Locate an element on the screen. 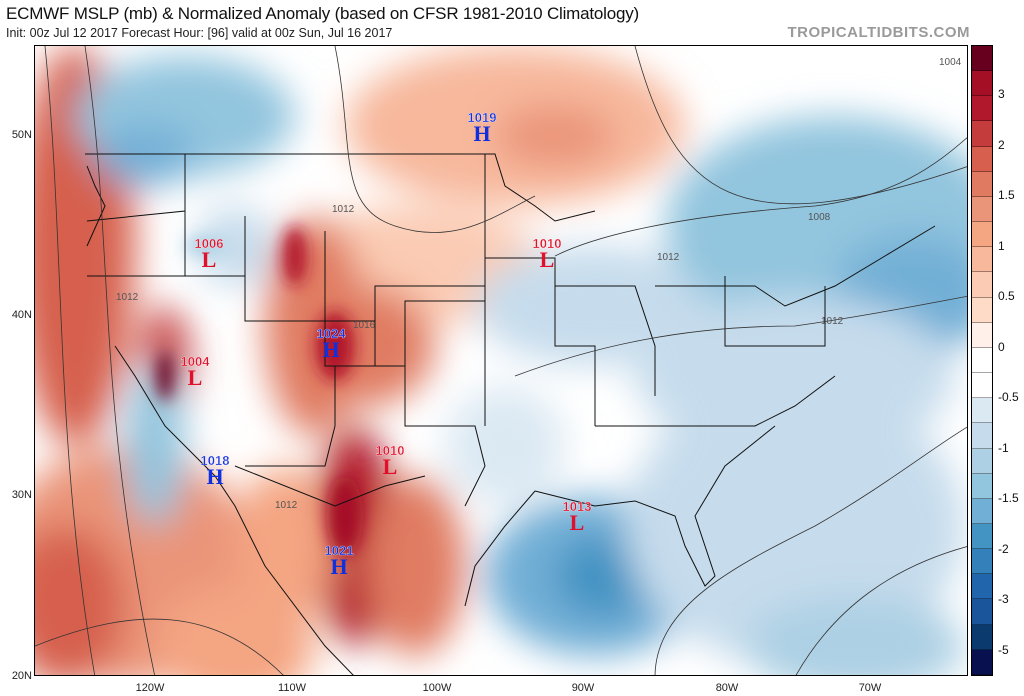  lon-label: 80W is located at coordinates (727, 688).